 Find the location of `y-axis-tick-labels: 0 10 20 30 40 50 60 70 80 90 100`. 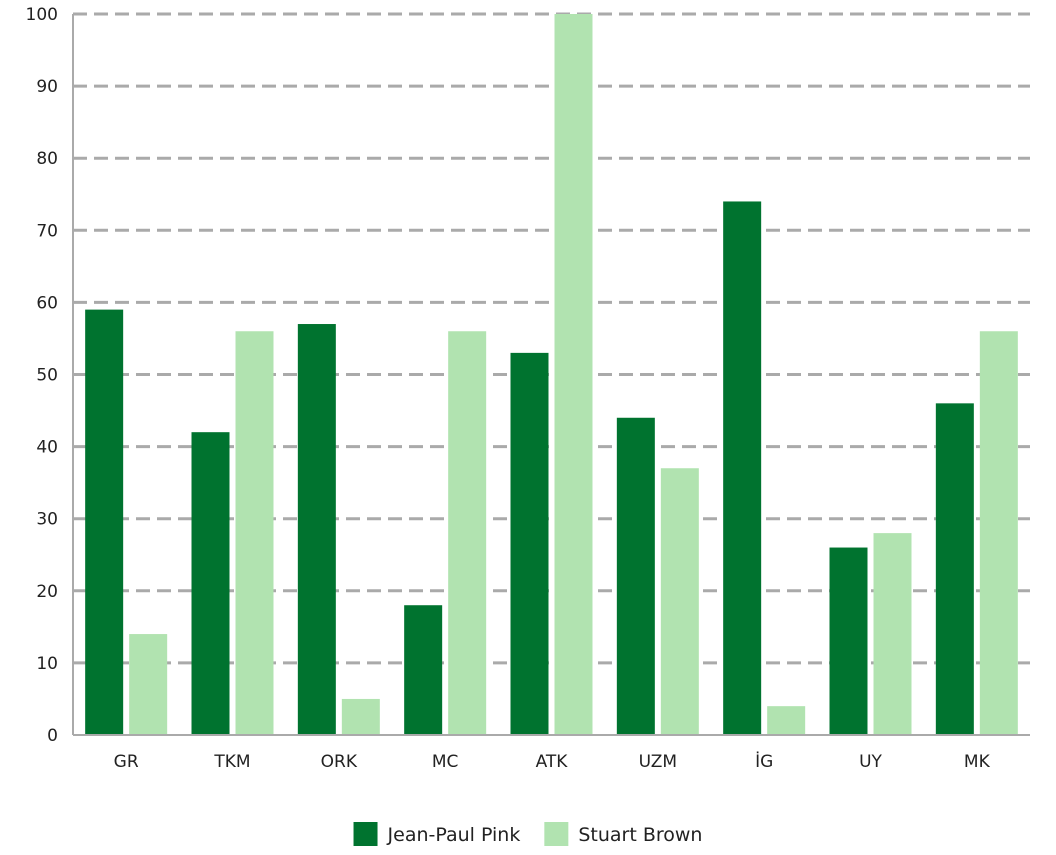

y-axis-tick-labels: 0 10 20 30 40 50 60 70 80 90 100 is located at coordinates (42, 375).